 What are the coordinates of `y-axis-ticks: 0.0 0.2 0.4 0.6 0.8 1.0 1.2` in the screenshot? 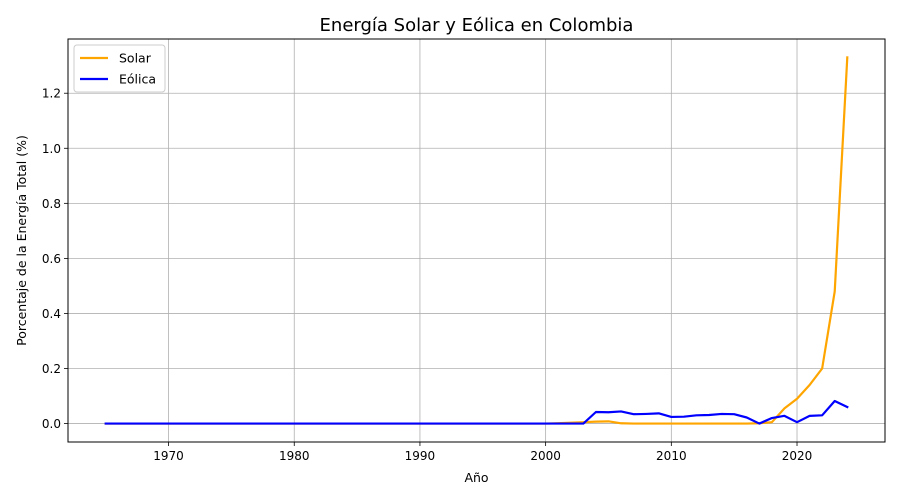 It's located at (55, 259).